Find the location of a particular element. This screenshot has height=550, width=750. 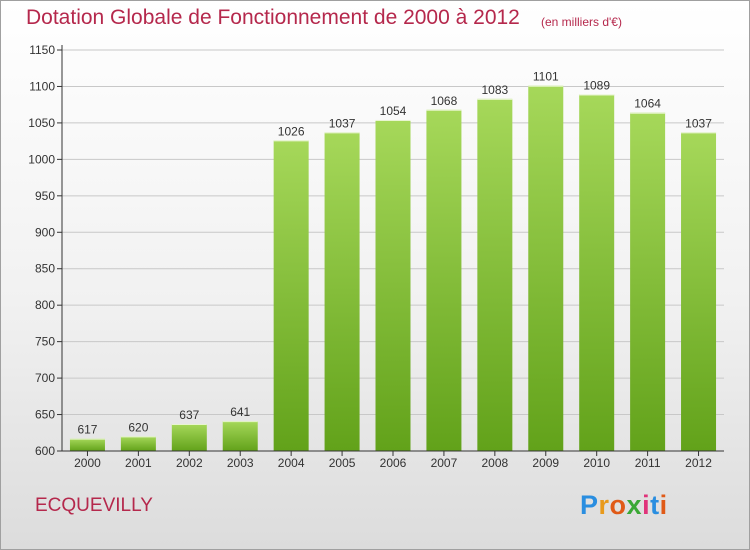

y-tick-label: 1050 is located at coordinates (41, 123).